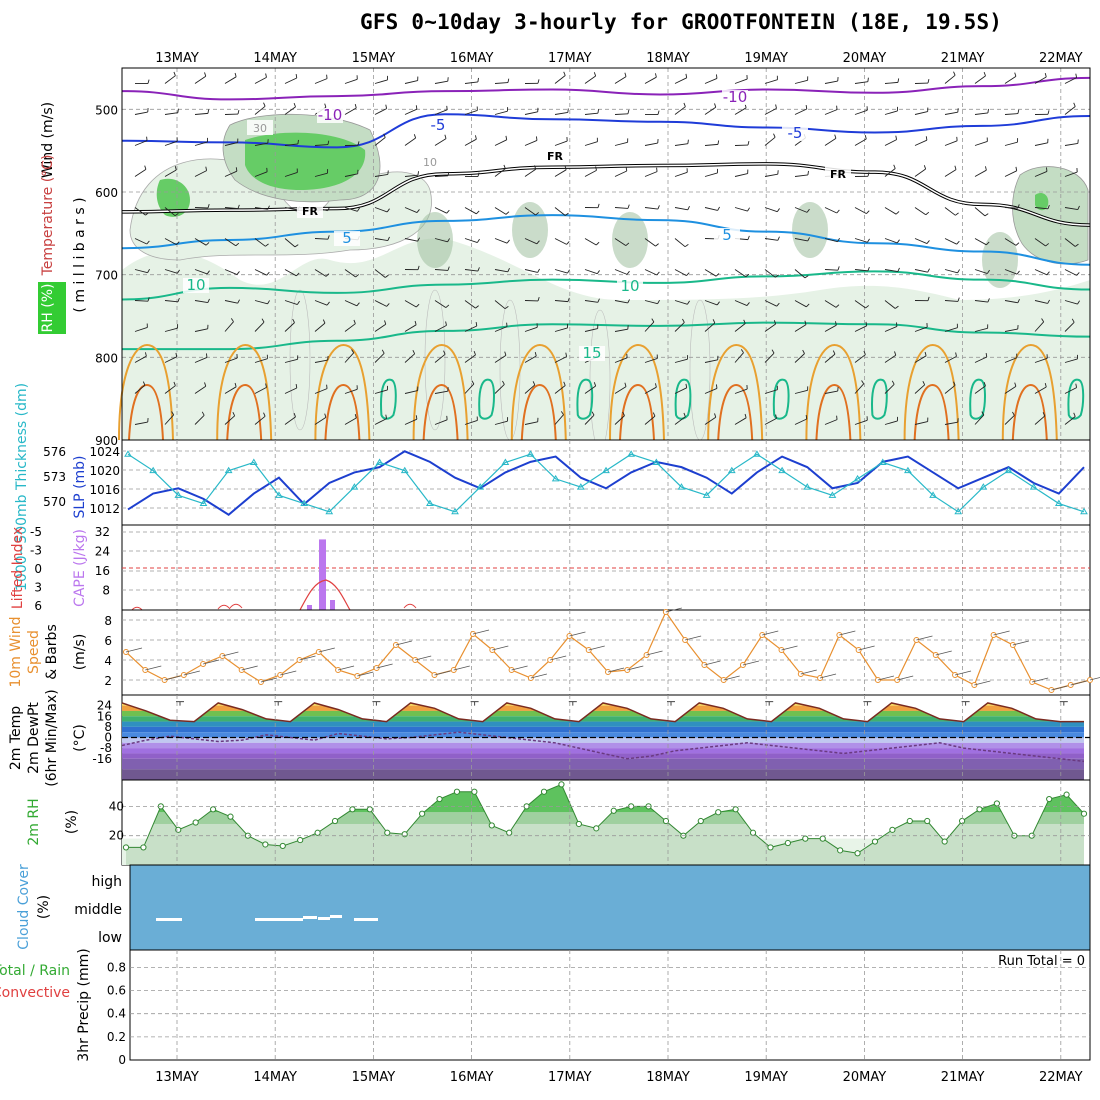 Image resolution: width=1100 pixels, height=1100 pixels. I want to click on temp-bands, so click(603, 741).